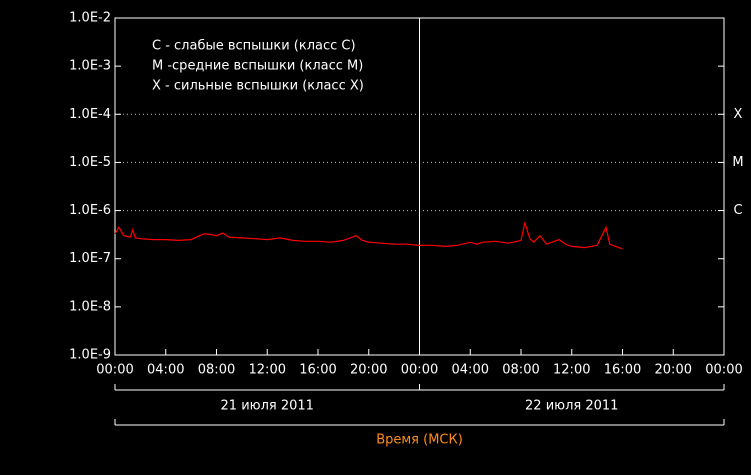 The width and height of the screenshot is (751, 475). I want to click on y-tick-label: 1.0E-6, so click(90, 210).